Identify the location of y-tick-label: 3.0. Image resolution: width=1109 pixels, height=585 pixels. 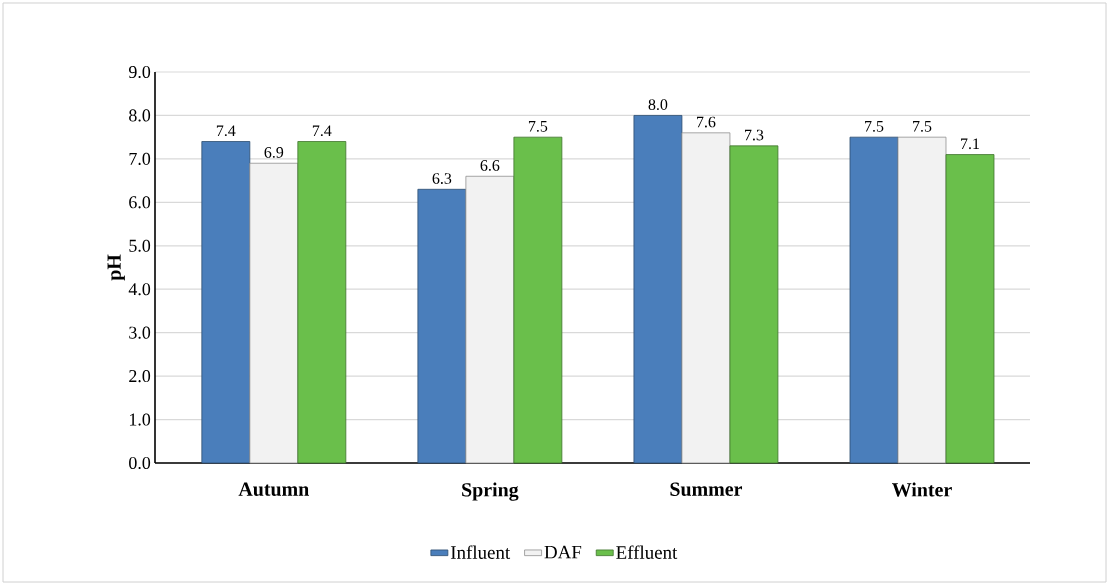
(140, 332).